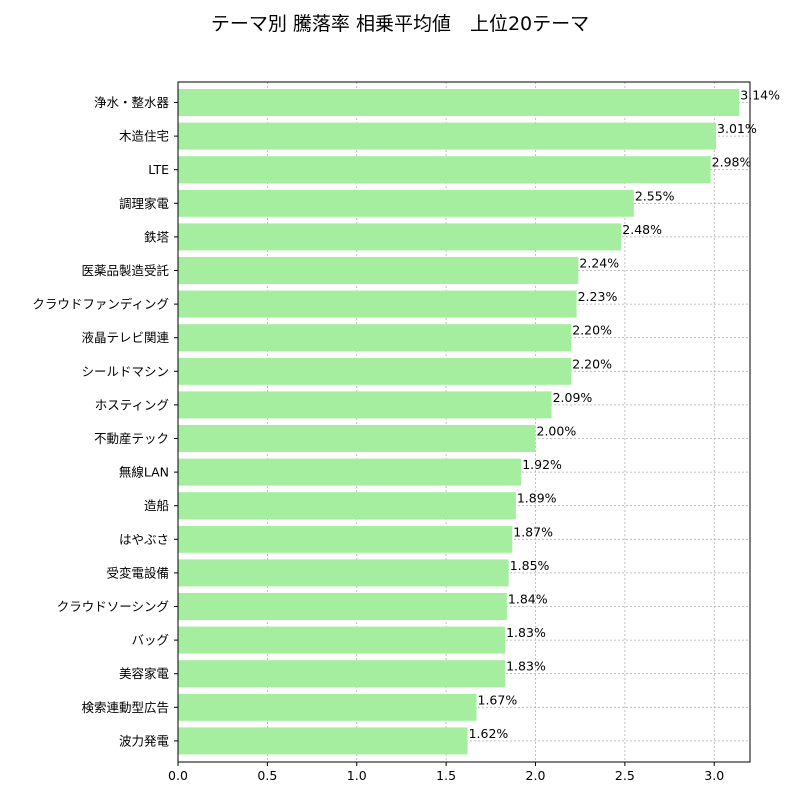 This screenshot has height=800, width=800. What do you see at coordinates (131, 438) in the screenshot?
I see `y-tick-label: 不動産テック` at bounding box center [131, 438].